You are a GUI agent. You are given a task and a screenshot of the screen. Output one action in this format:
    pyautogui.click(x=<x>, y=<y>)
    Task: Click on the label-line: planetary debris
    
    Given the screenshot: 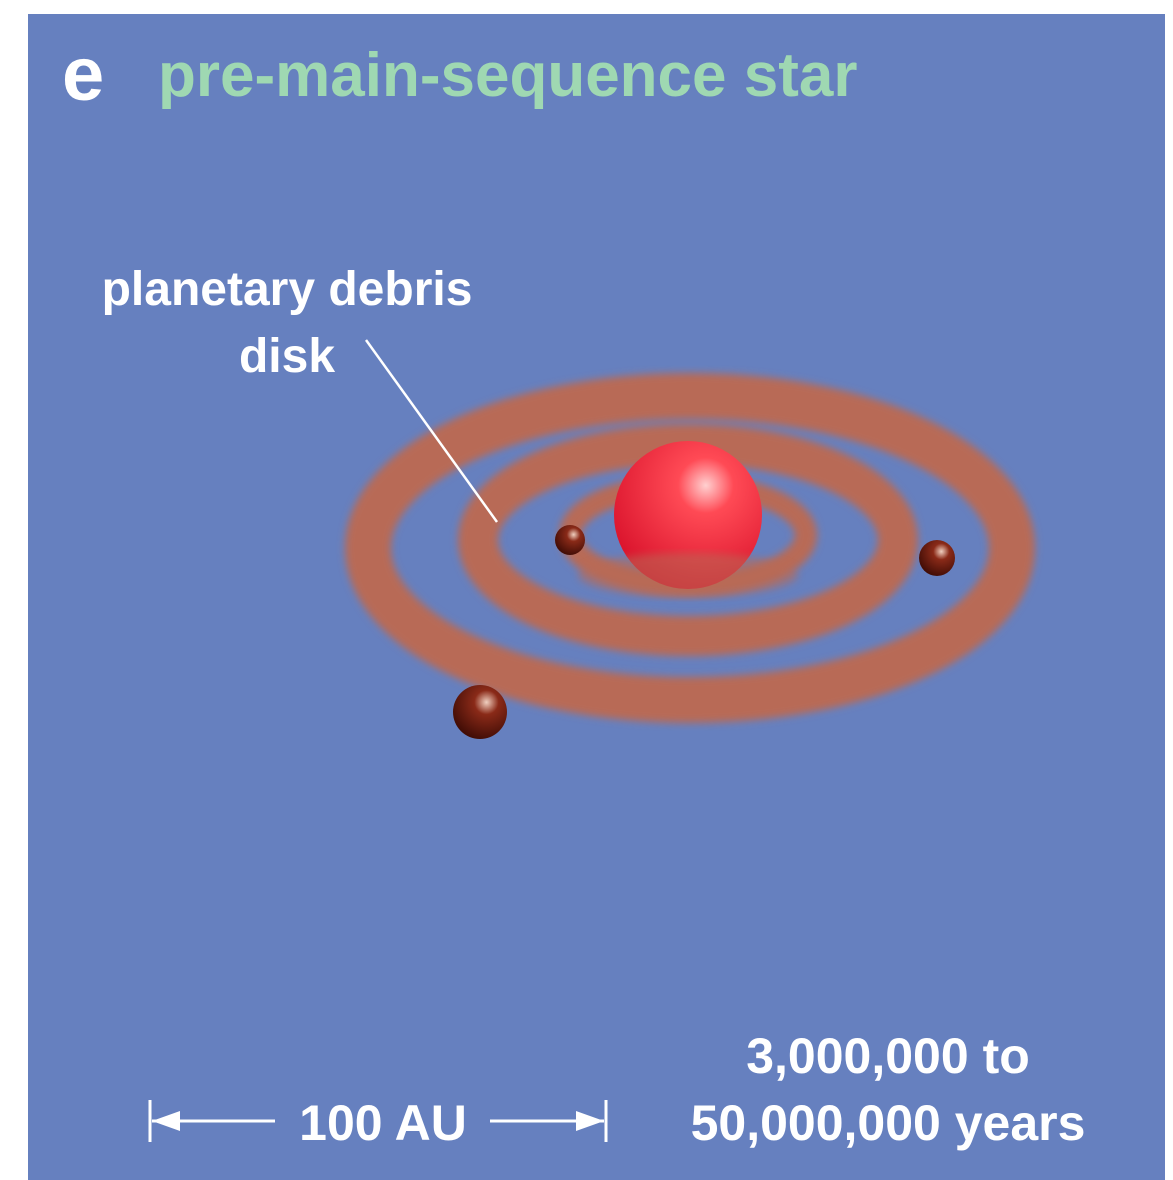 What is the action you would take?
    pyautogui.click(x=287, y=289)
    